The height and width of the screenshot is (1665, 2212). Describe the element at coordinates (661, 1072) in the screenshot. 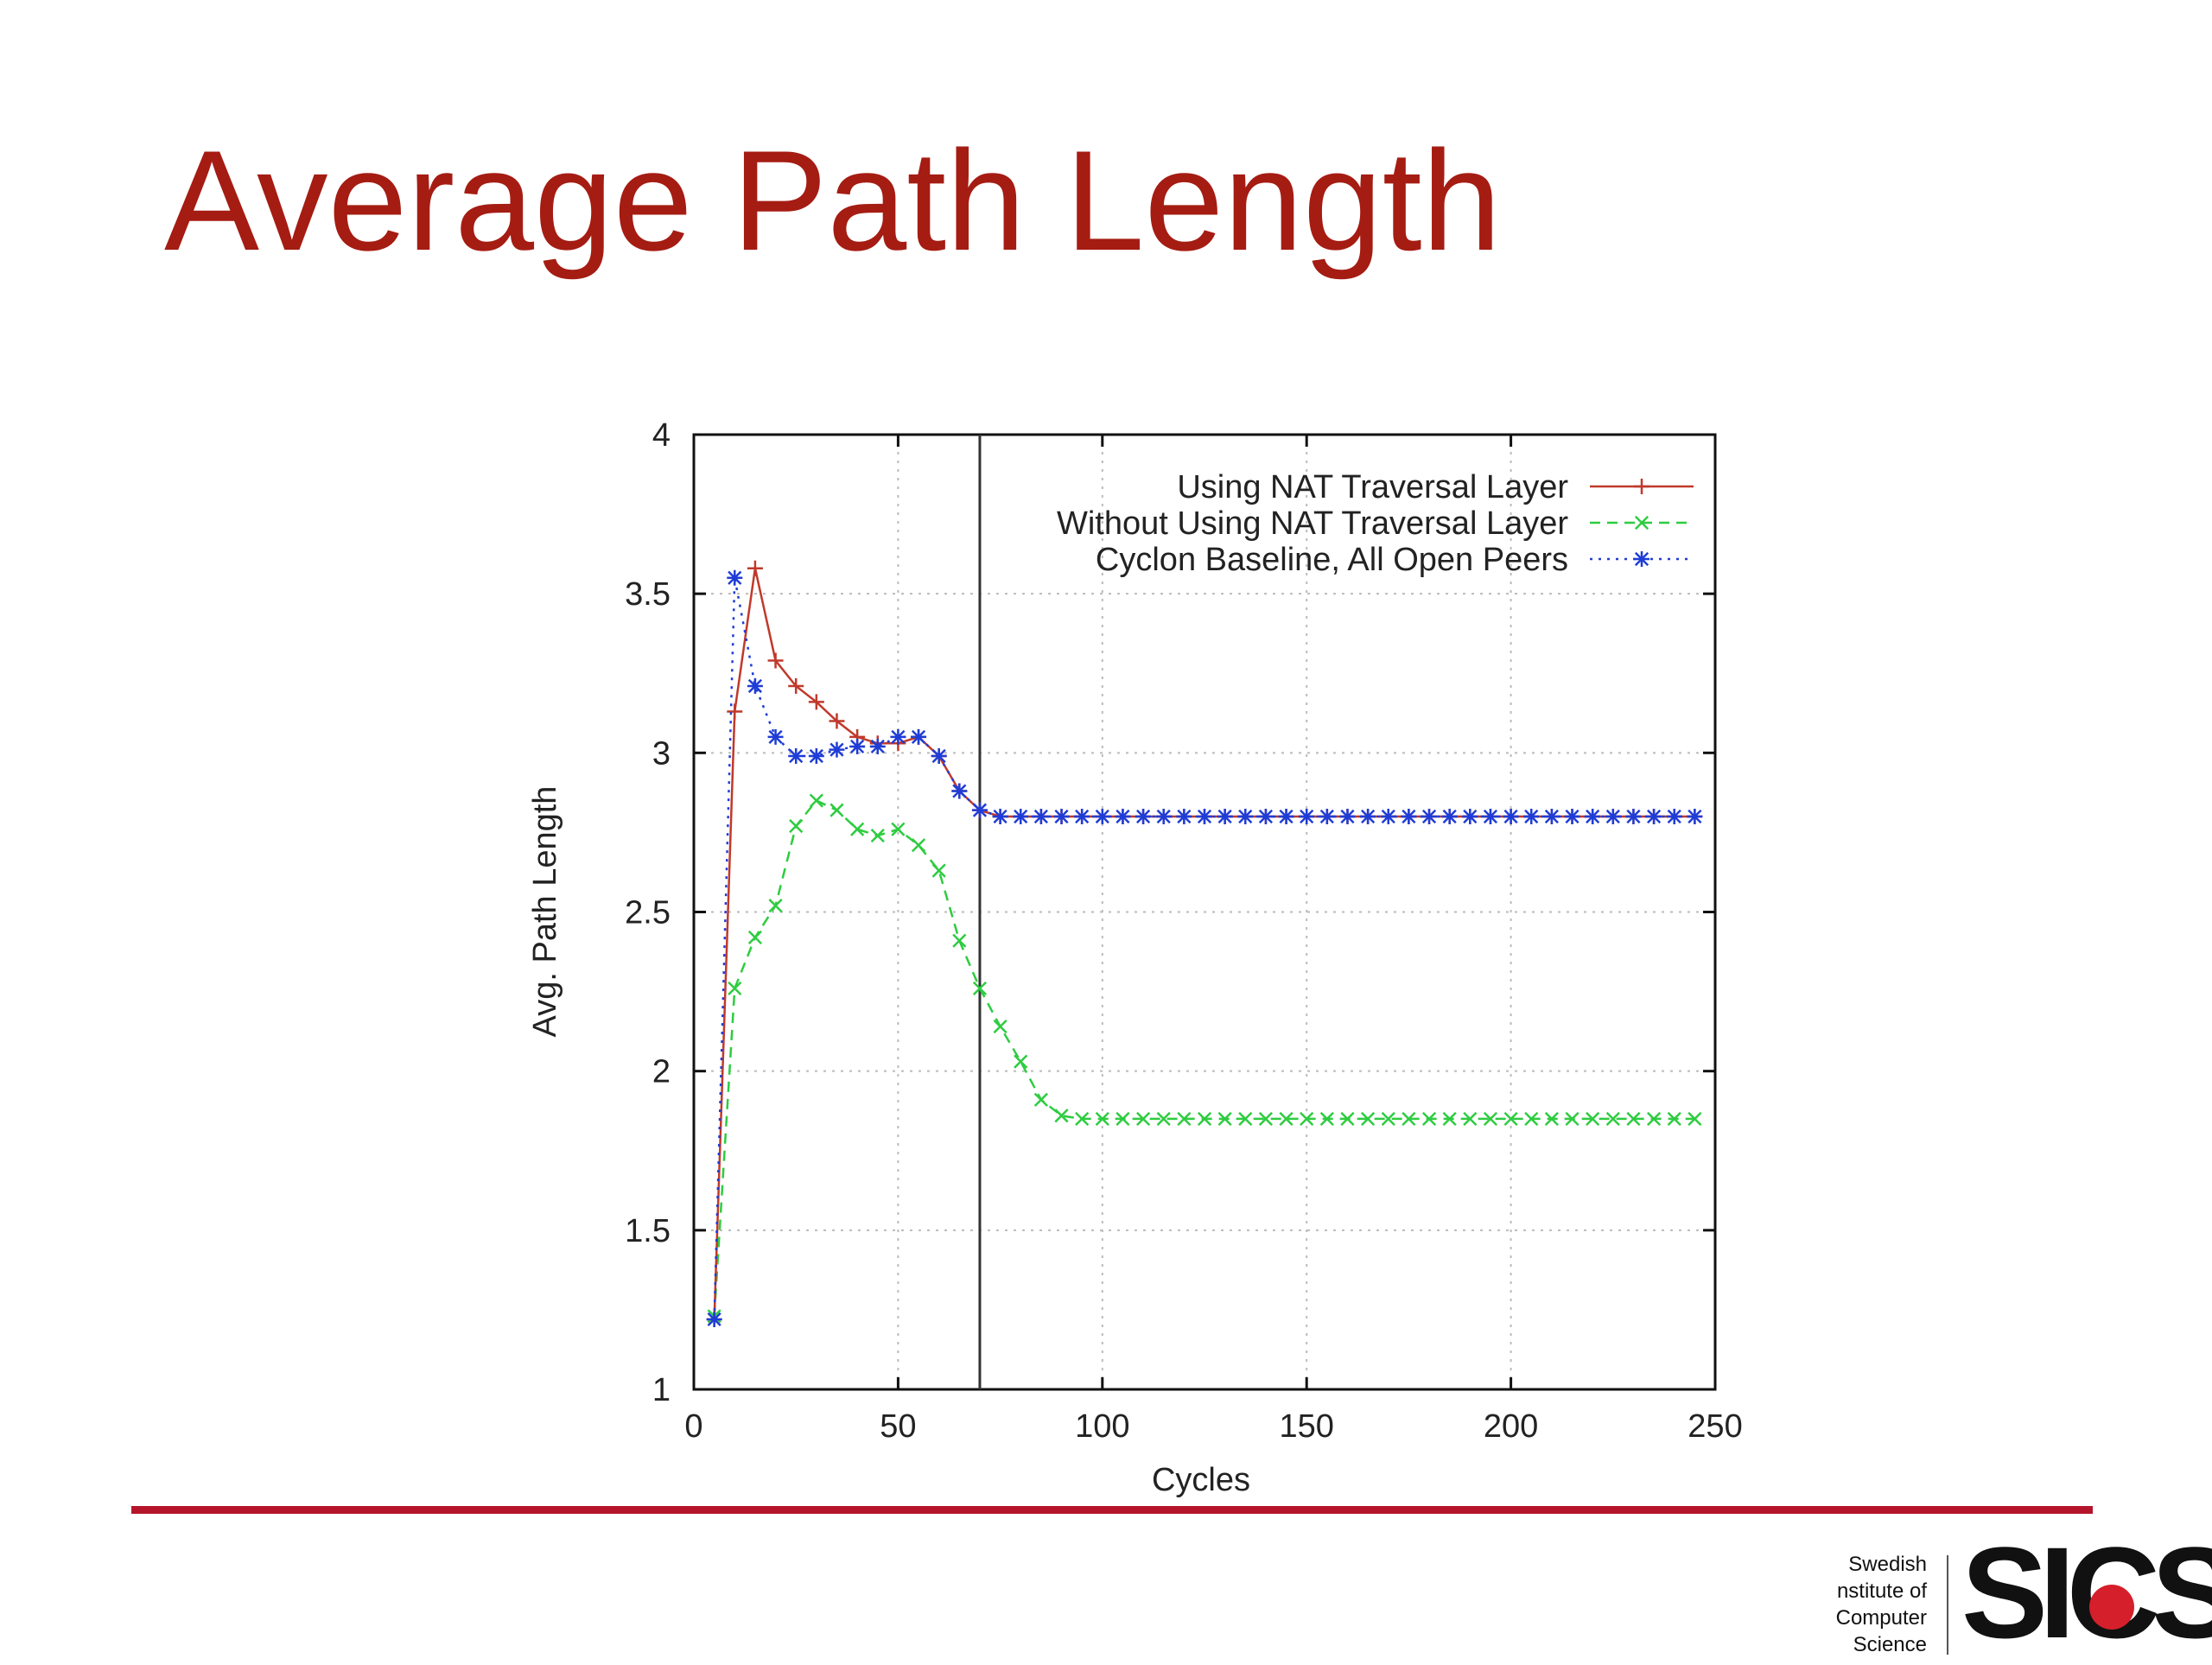

I see `y-tick-label: 2` at that location.